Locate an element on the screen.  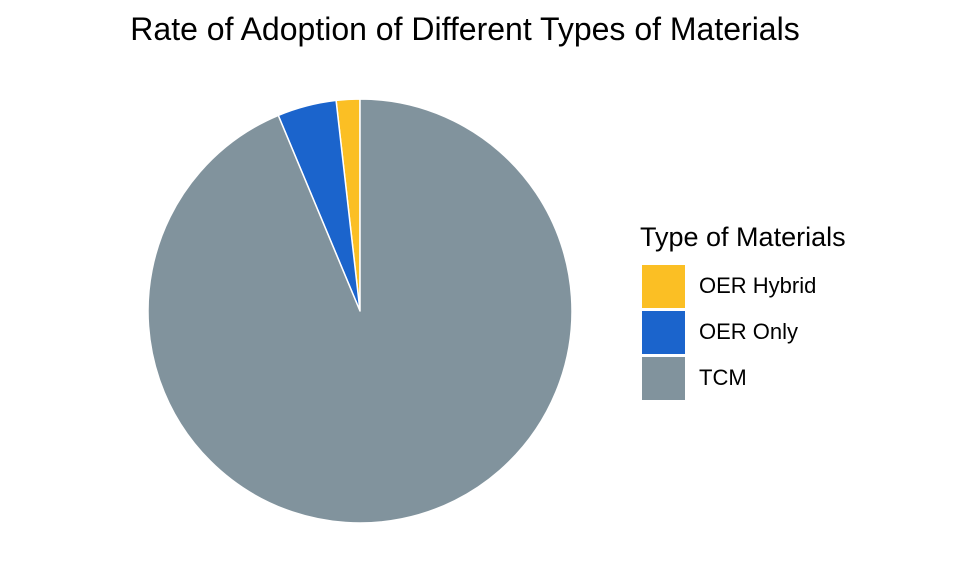
legend-swatch-oer-hybrid is located at coordinates (663, 286).